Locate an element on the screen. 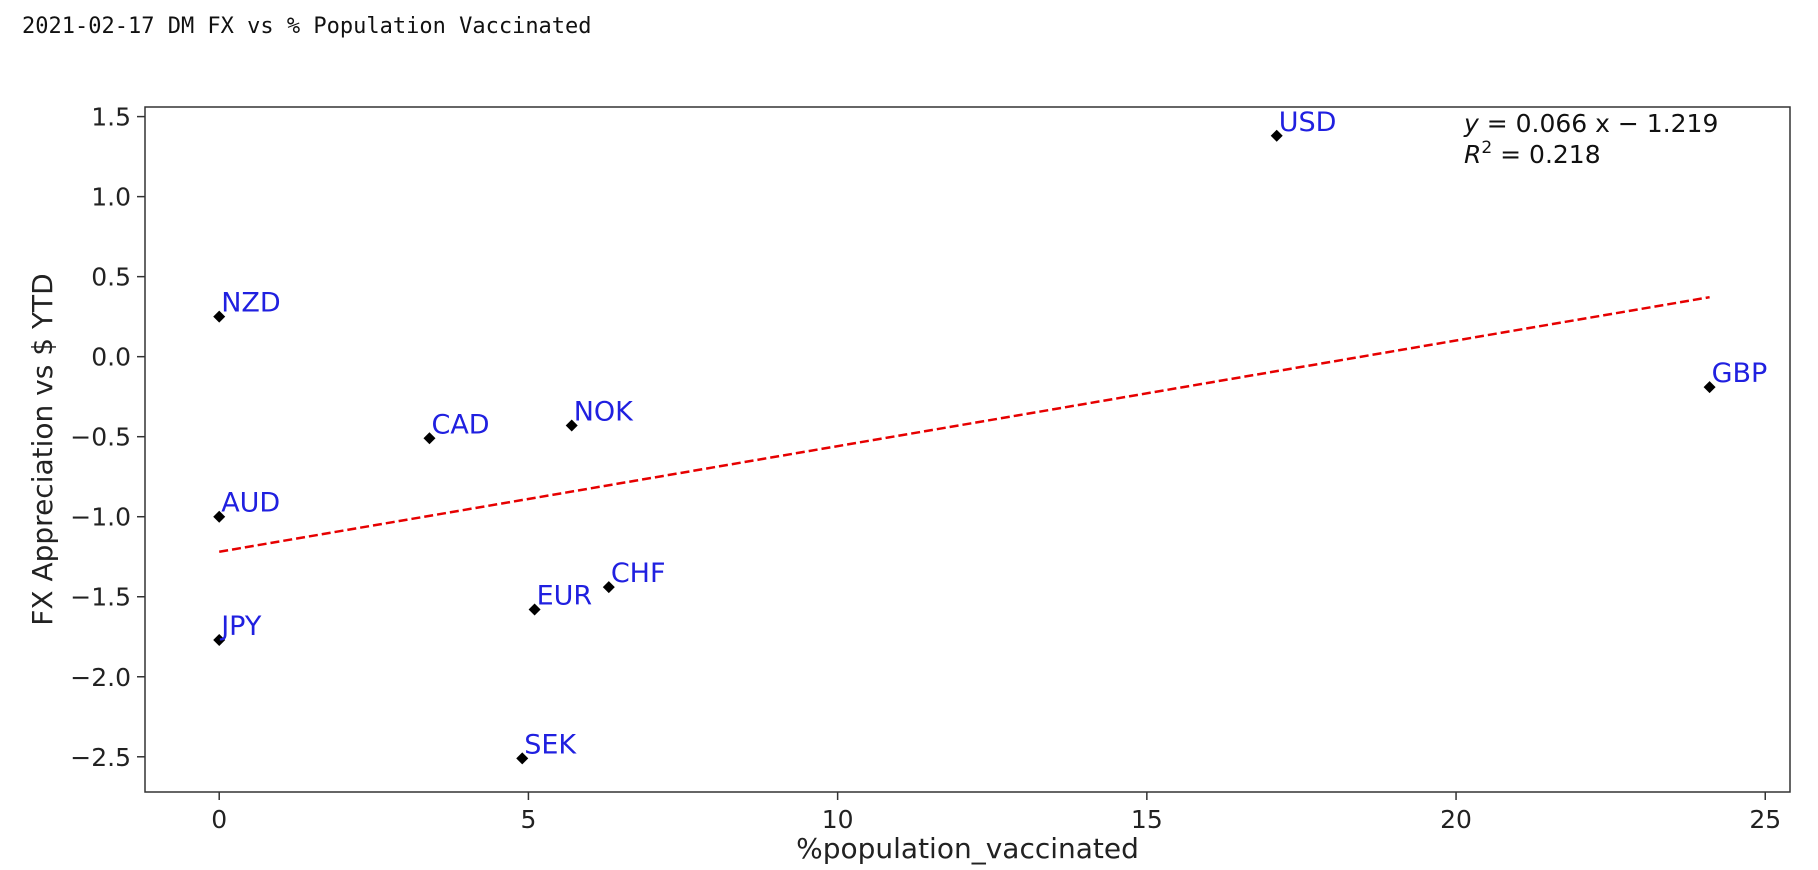 The height and width of the screenshot is (870, 1818). r-squared-text: R2 = 0.218 is located at coordinates (1532, 153).